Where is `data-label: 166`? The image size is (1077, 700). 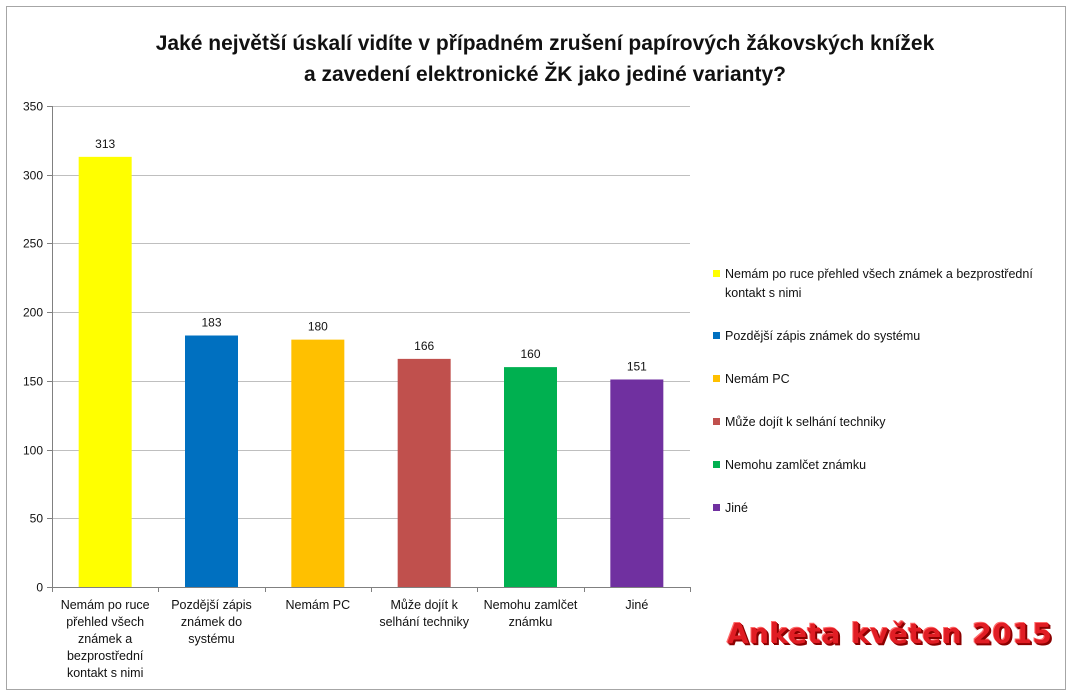
data-label: 166 is located at coordinates (424, 346).